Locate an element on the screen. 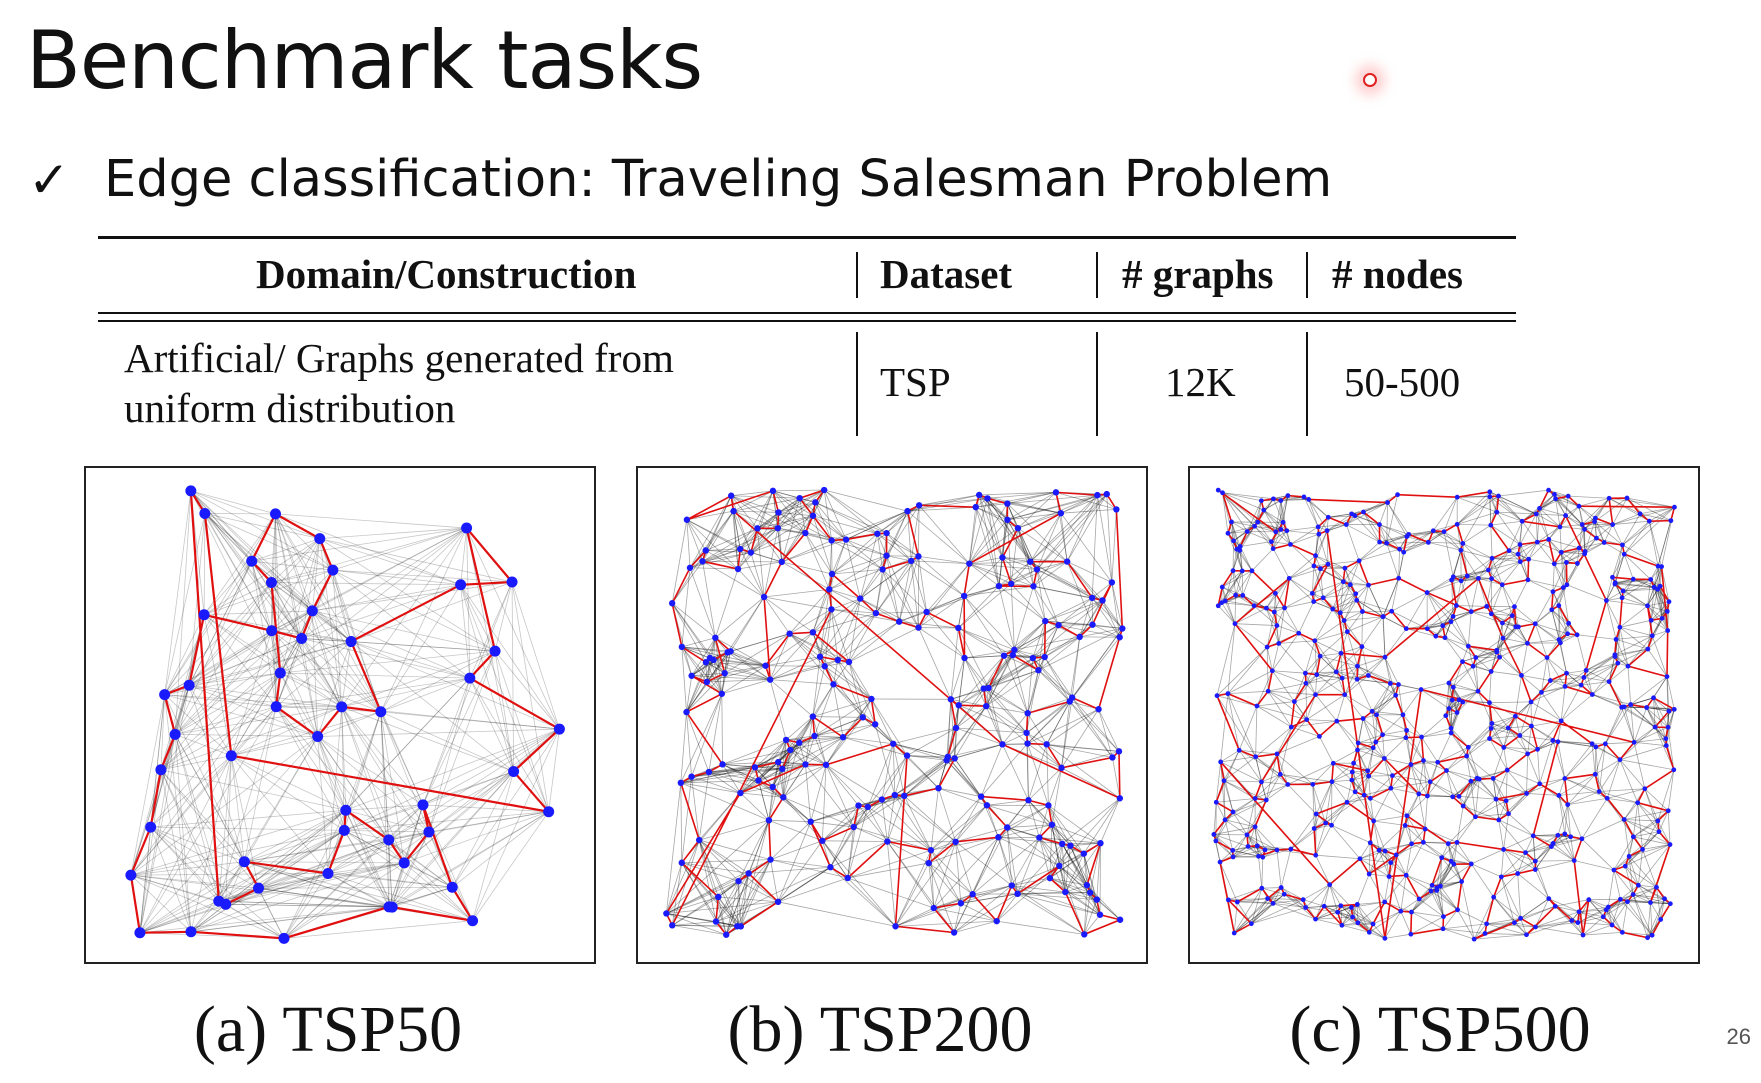 This screenshot has width=1761, height=1083. slide-title: Benchmark tasks is located at coordinates (364, 60).